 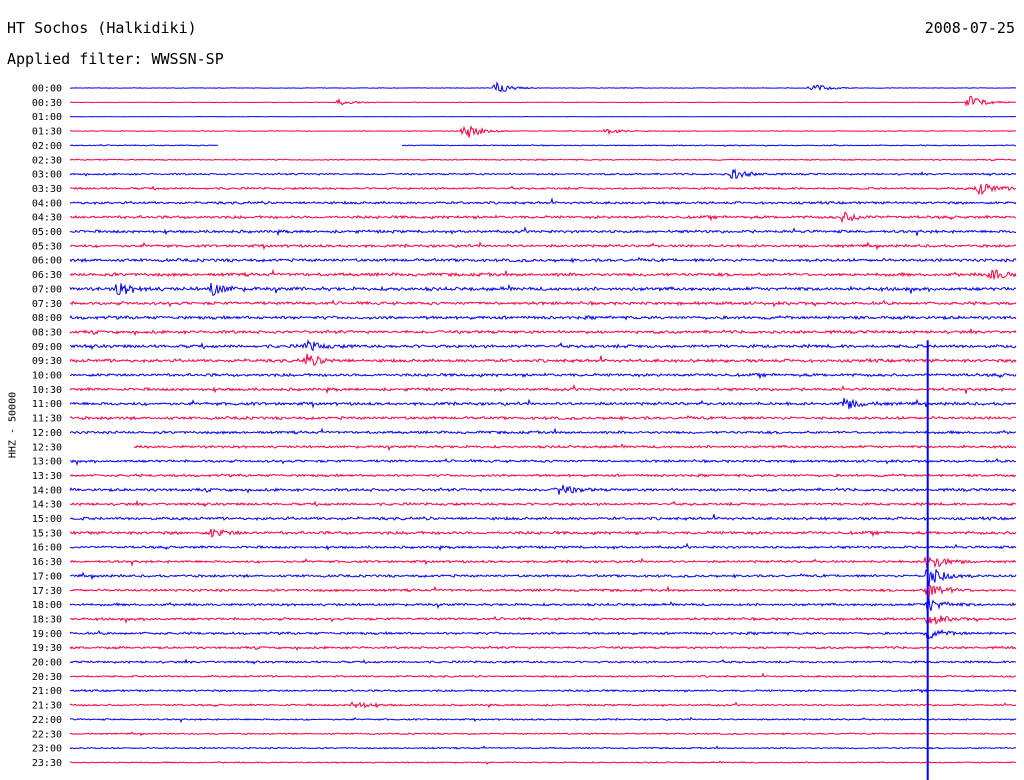 What do you see at coordinates (708, 145) in the screenshot?
I see `trace-row-0200-seg1` at bounding box center [708, 145].